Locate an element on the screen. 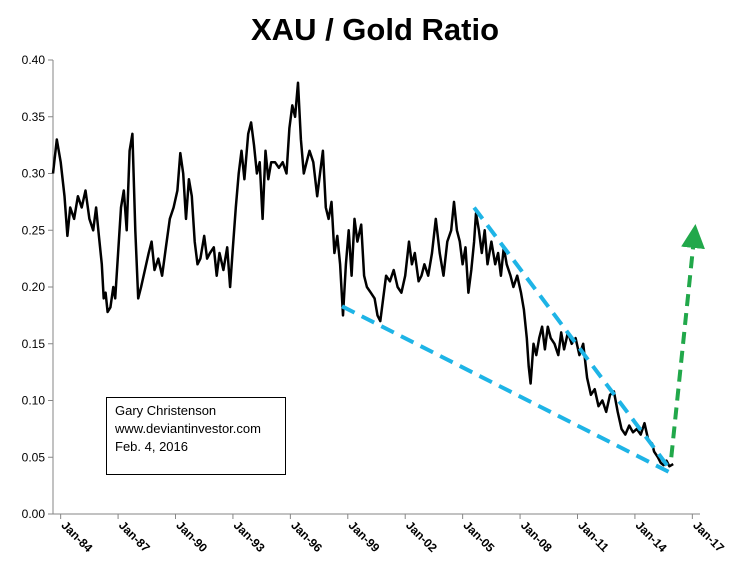 Image resolution: width=750 pixels, height=583 pixels. author-website: www.deviantinvestor.com is located at coordinates (188, 428).